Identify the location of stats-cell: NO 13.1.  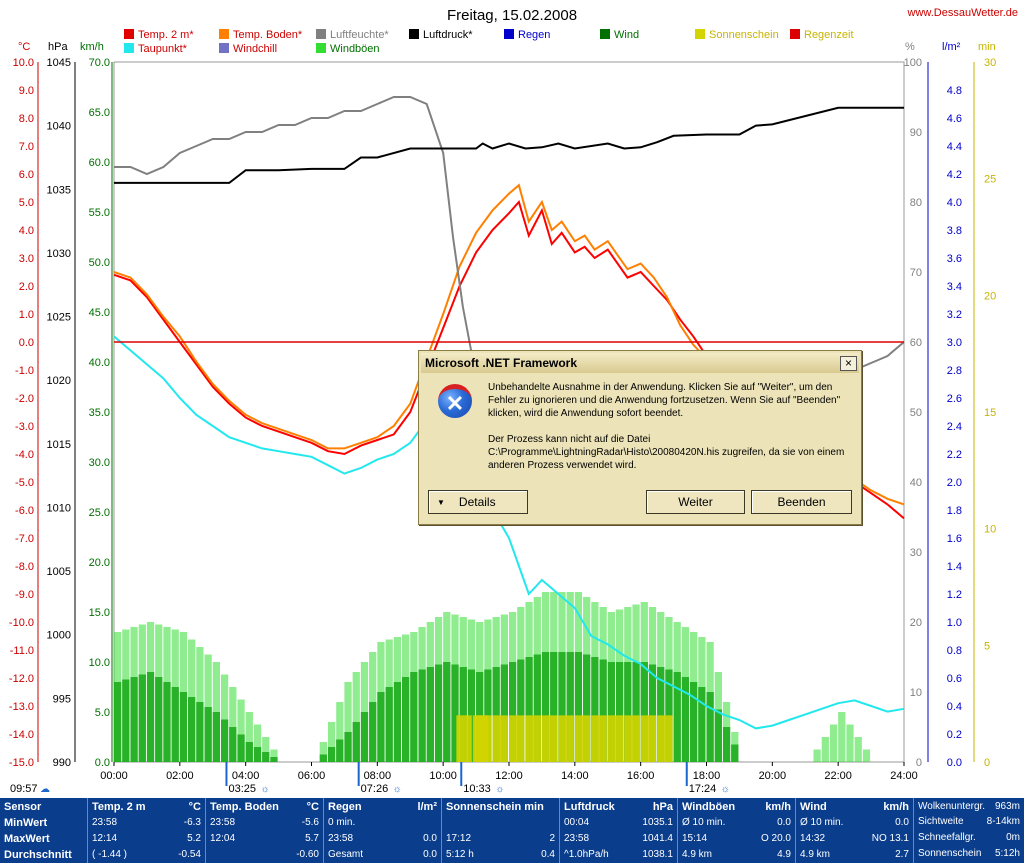
(890, 838).